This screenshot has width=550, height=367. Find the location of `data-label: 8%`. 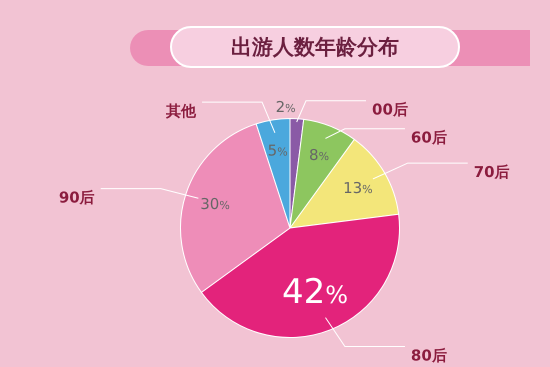

data-label: 8% is located at coordinates (319, 155).